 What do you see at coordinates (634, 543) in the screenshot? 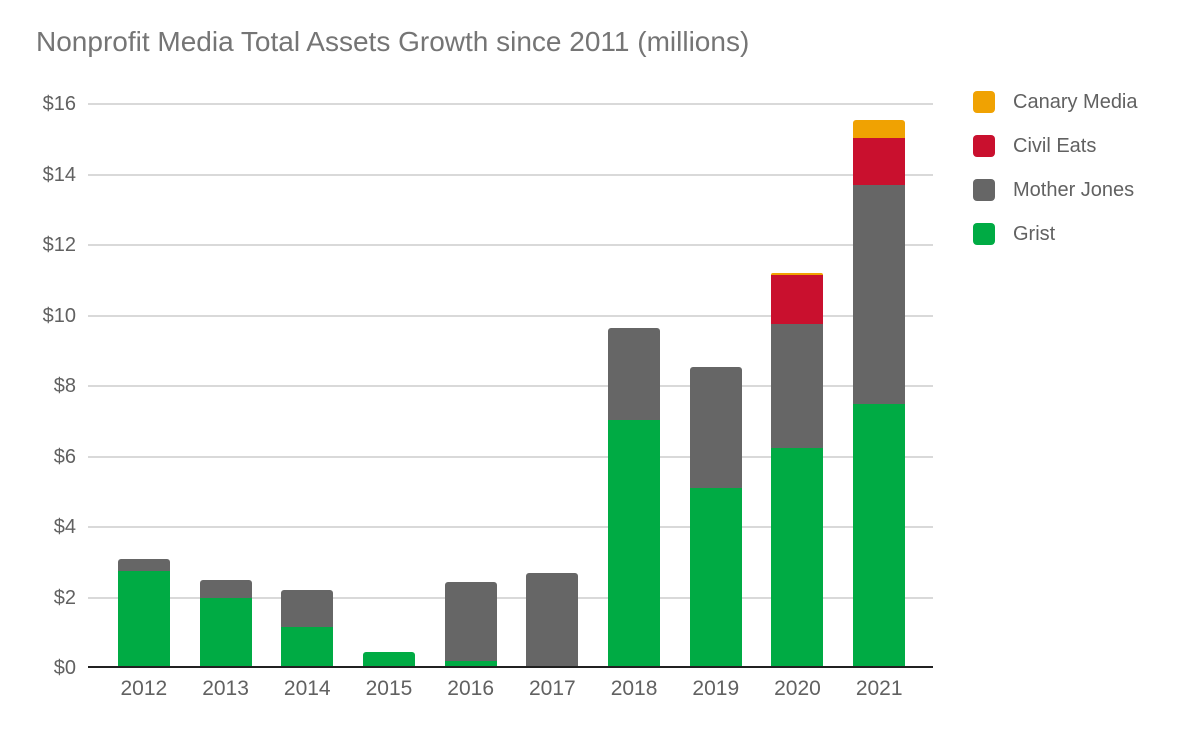
I see `bar-segment-grist-2018` at bounding box center [634, 543].